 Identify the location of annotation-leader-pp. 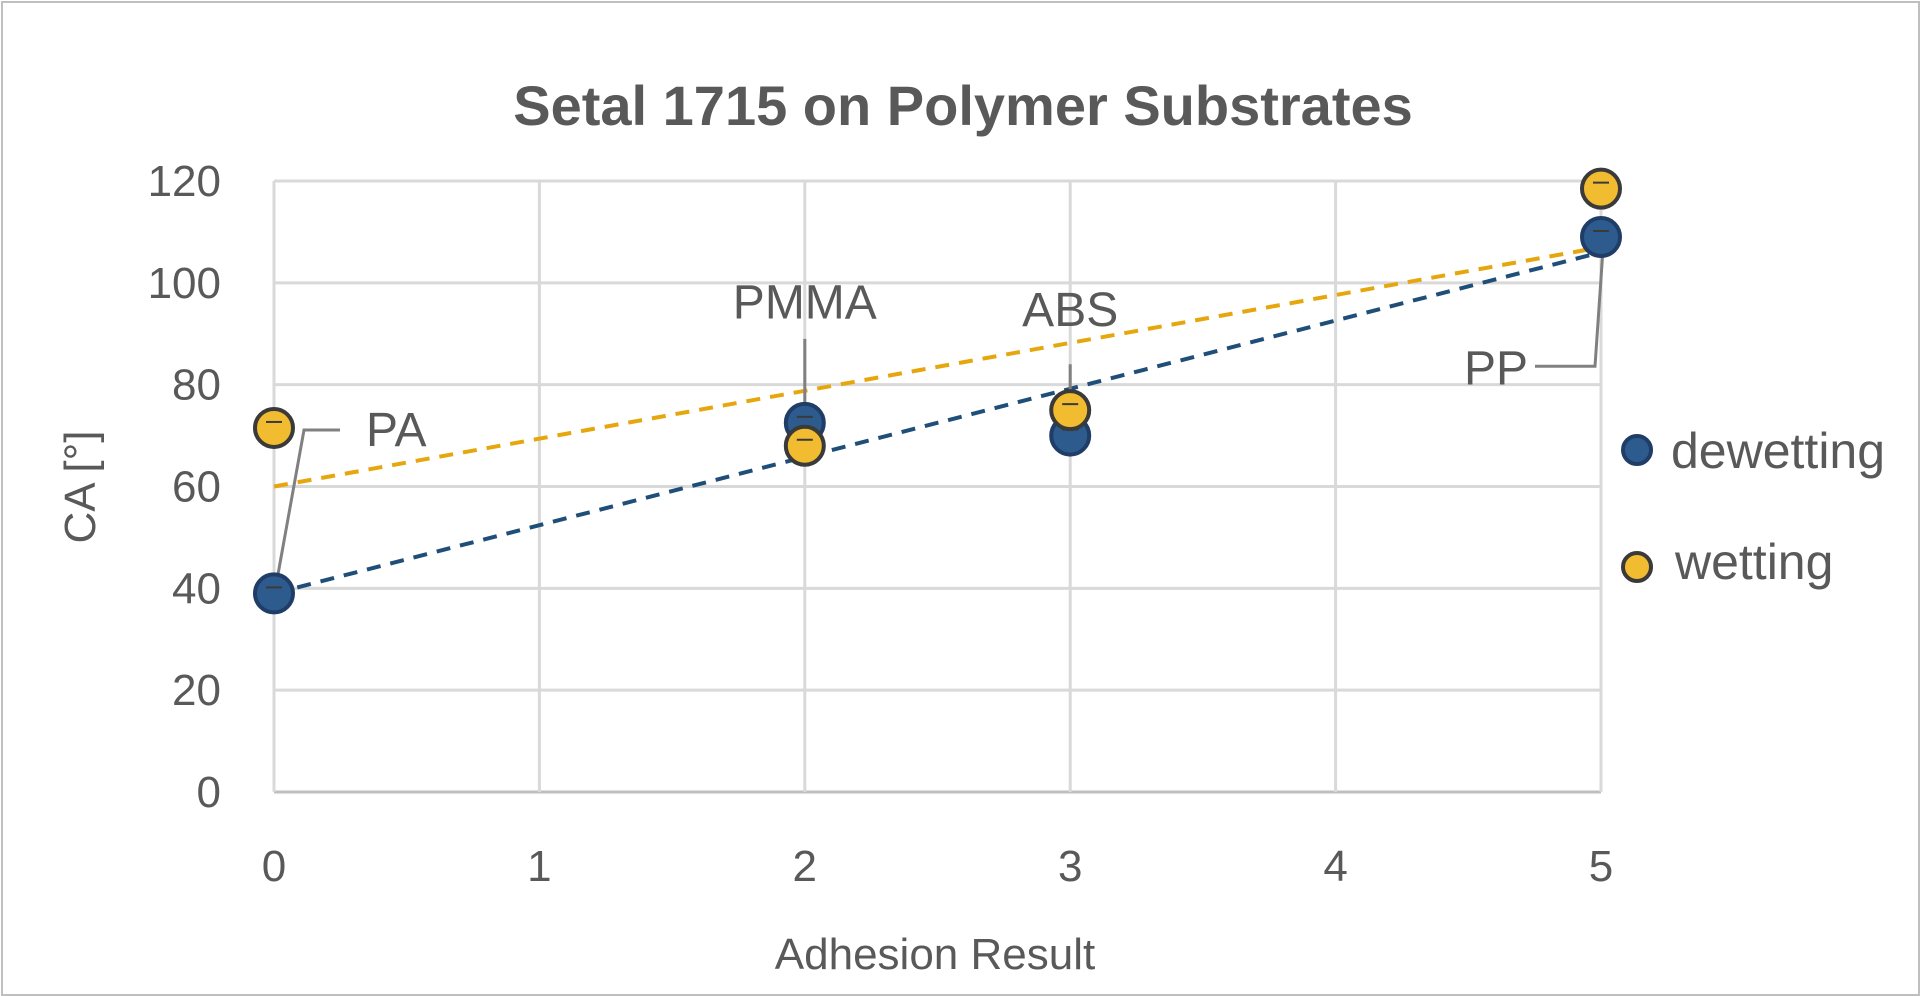
(1570, 308).